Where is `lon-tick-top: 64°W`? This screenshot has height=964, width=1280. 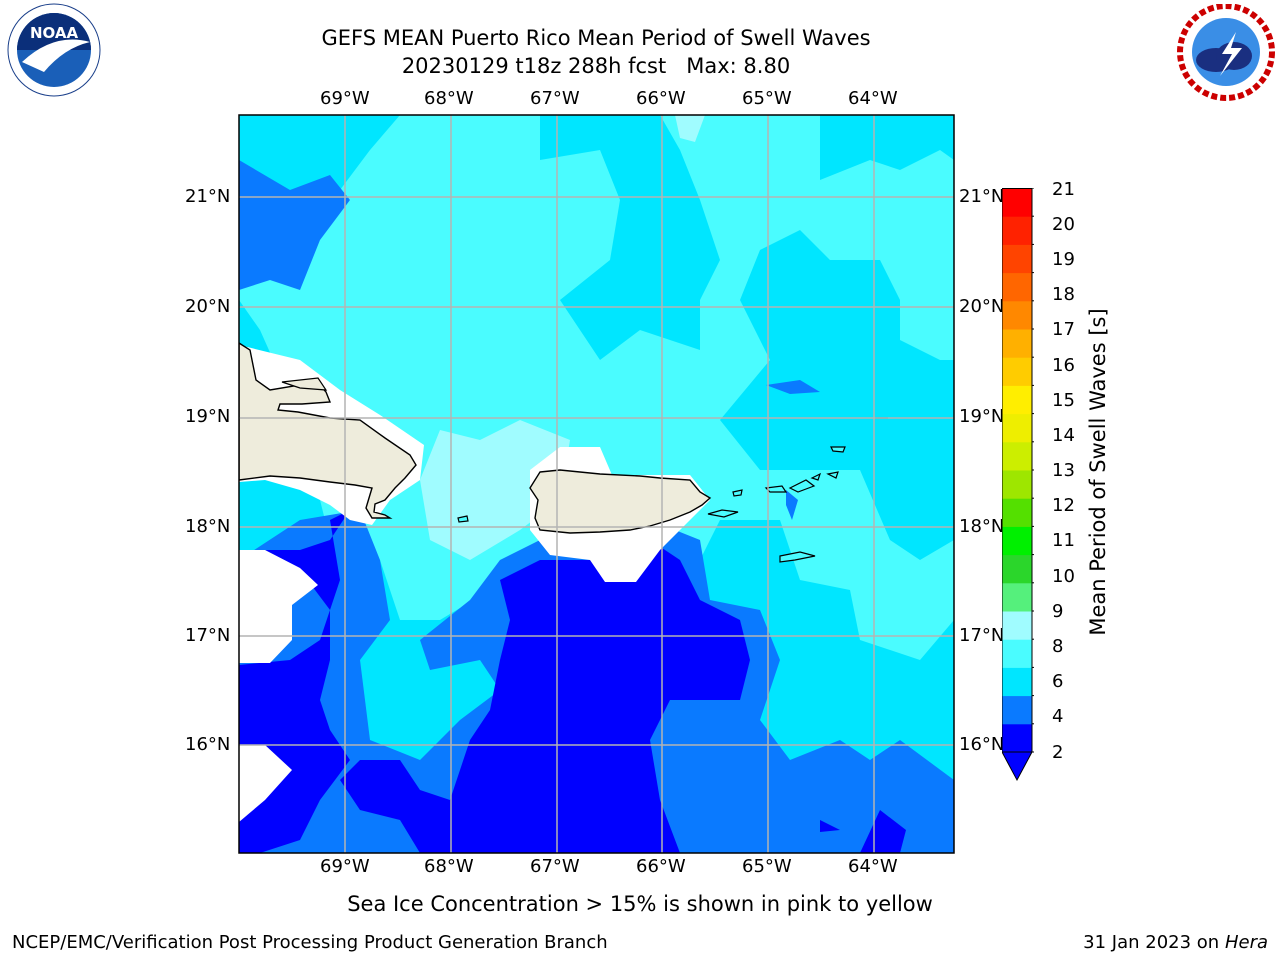
lon-tick-top: 64°W is located at coordinates (873, 98).